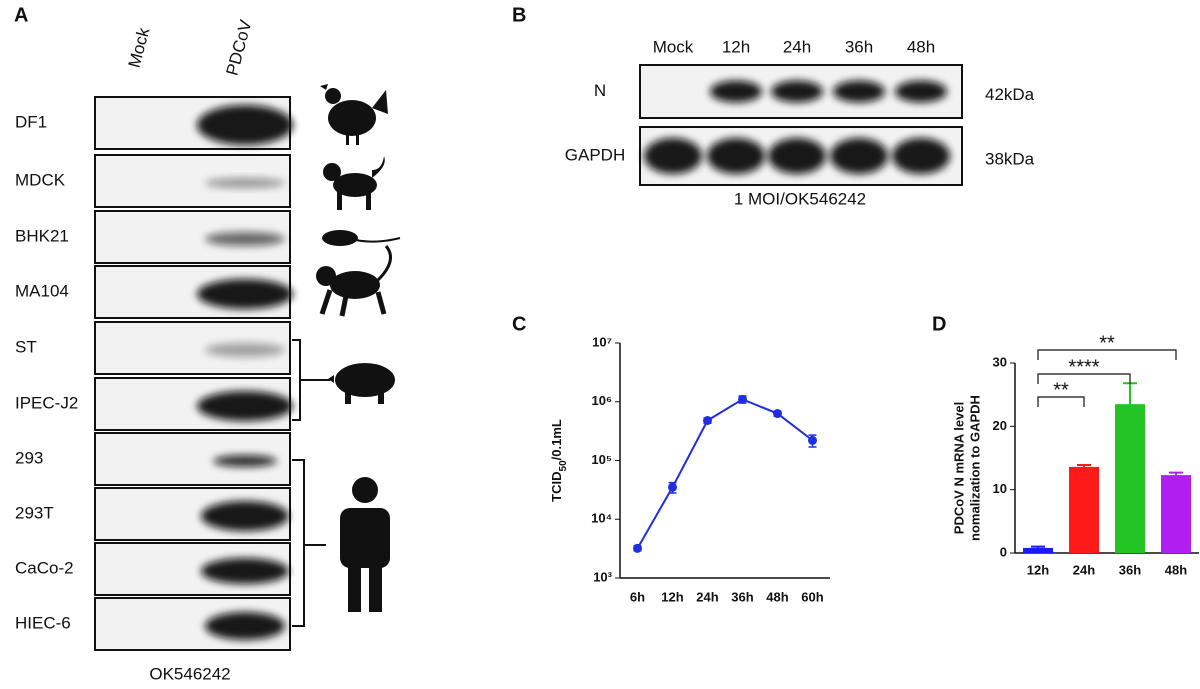  What do you see at coordinates (34, 512) in the screenshot?
I see `row-label: 293T` at bounding box center [34, 512].